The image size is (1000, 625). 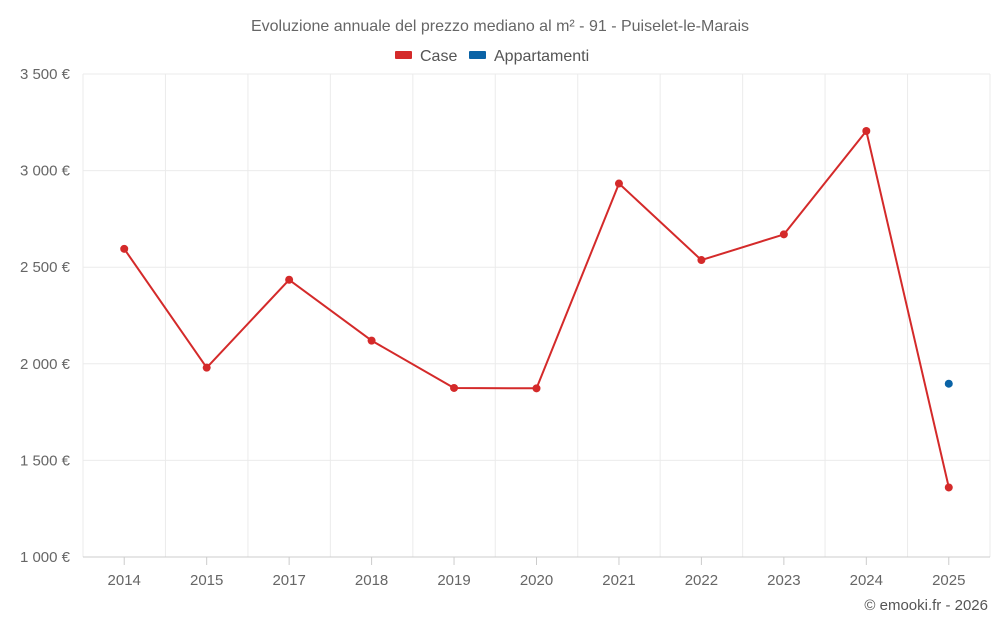 I want to click on x-tick-label: 2018, so click(x=371, y=580).